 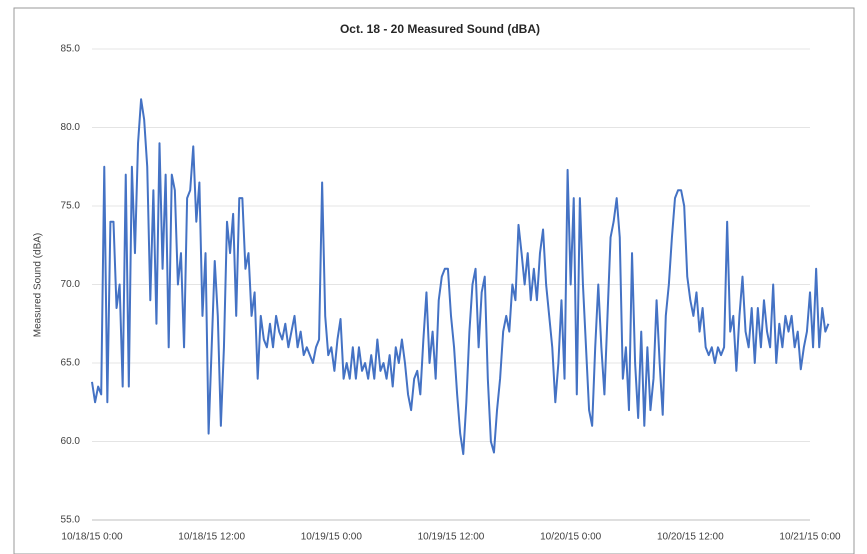 I want to click on y-tick-label: 65.0, so click(x=71, y=363).